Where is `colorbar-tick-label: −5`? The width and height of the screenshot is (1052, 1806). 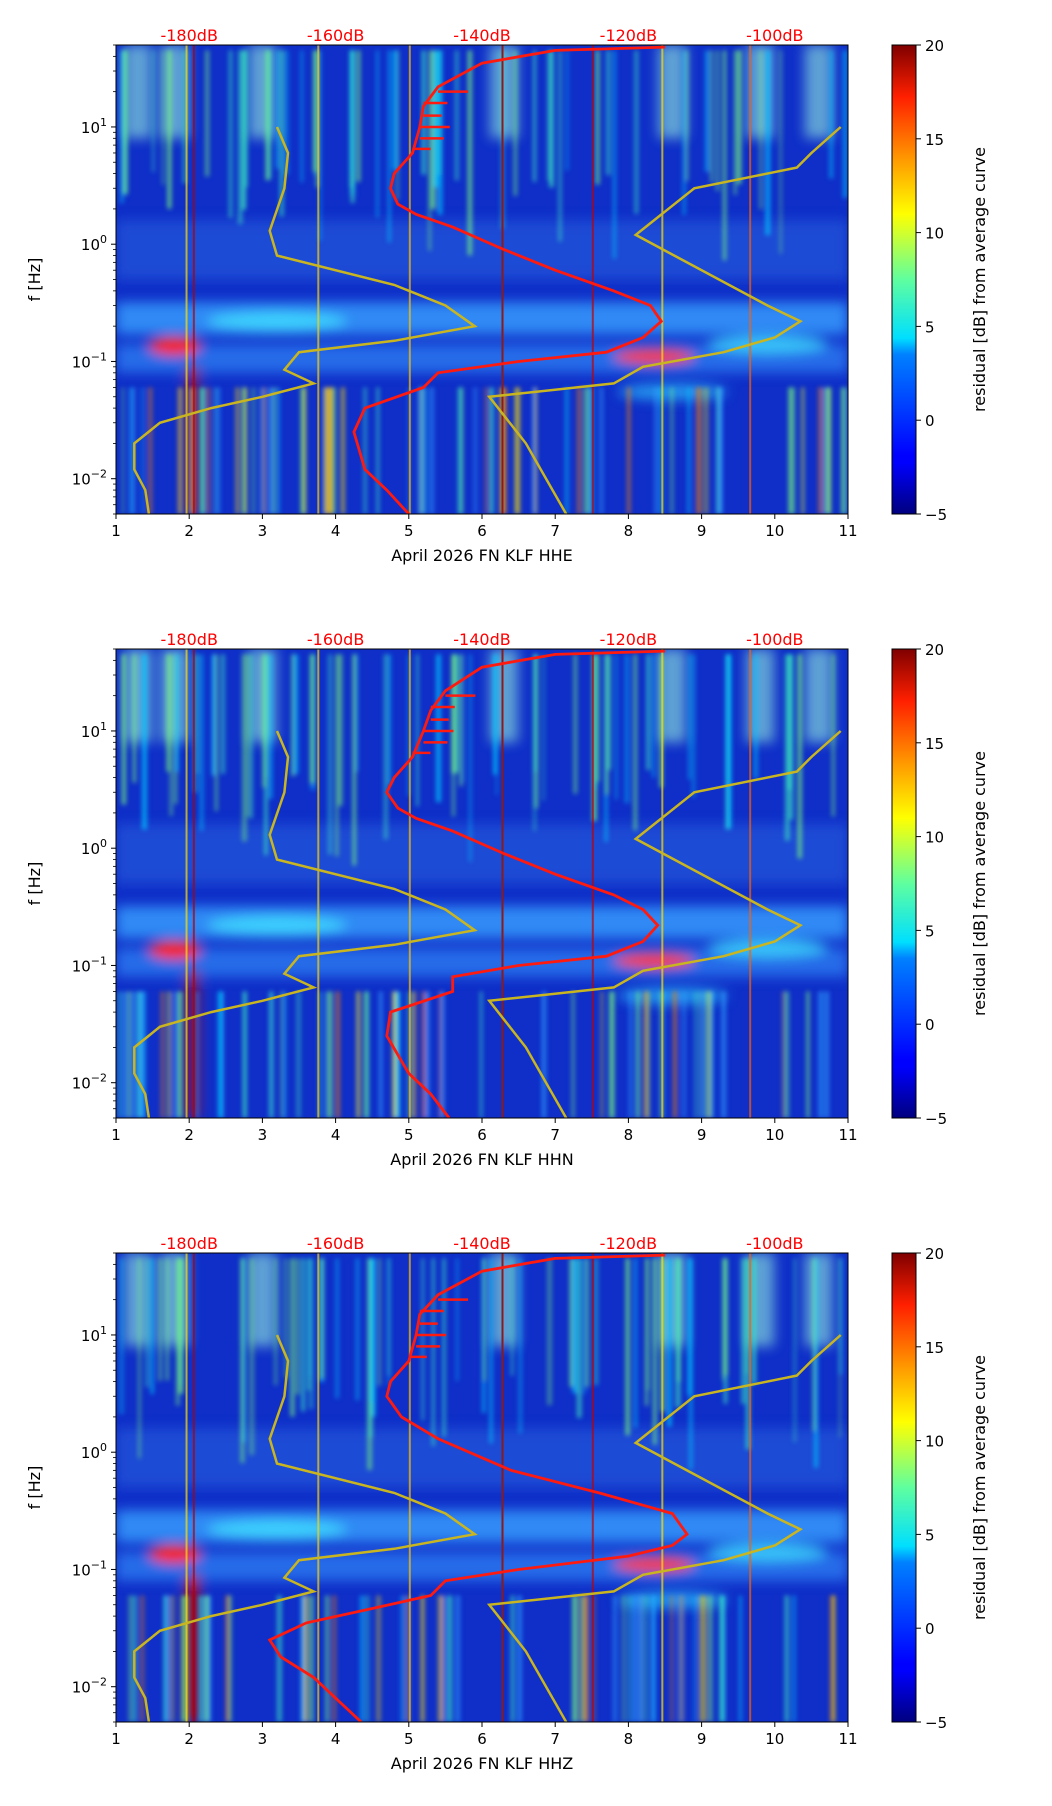
colorbar-tick-label: −5 is located at coordinates (936, 1119).